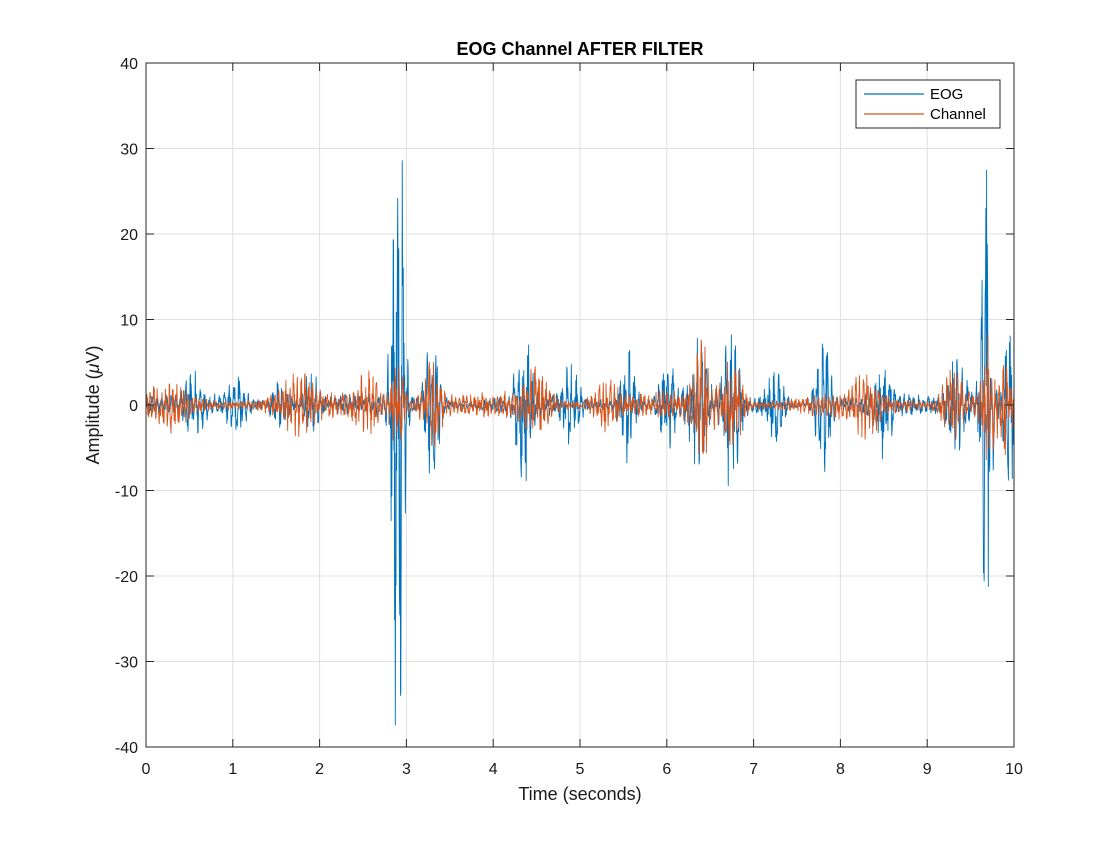  I want to click on x-tick-label: 1, so click(232, 769).